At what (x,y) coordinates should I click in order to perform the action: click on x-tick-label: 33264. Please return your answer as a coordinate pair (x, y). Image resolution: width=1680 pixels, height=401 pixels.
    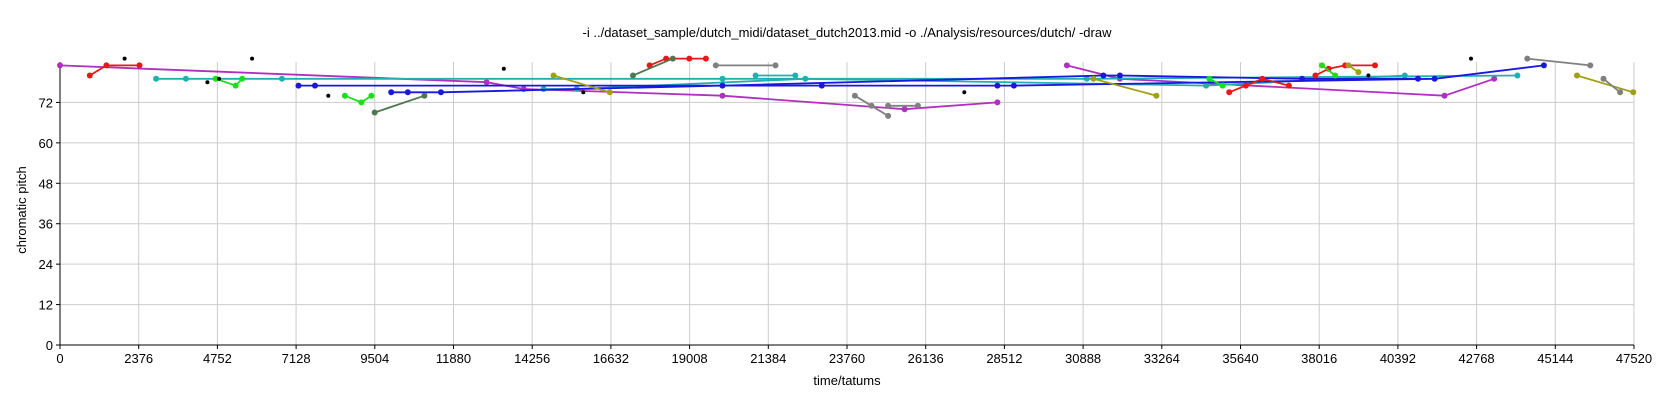
    Looking at the image, I should click on (1162, 358).